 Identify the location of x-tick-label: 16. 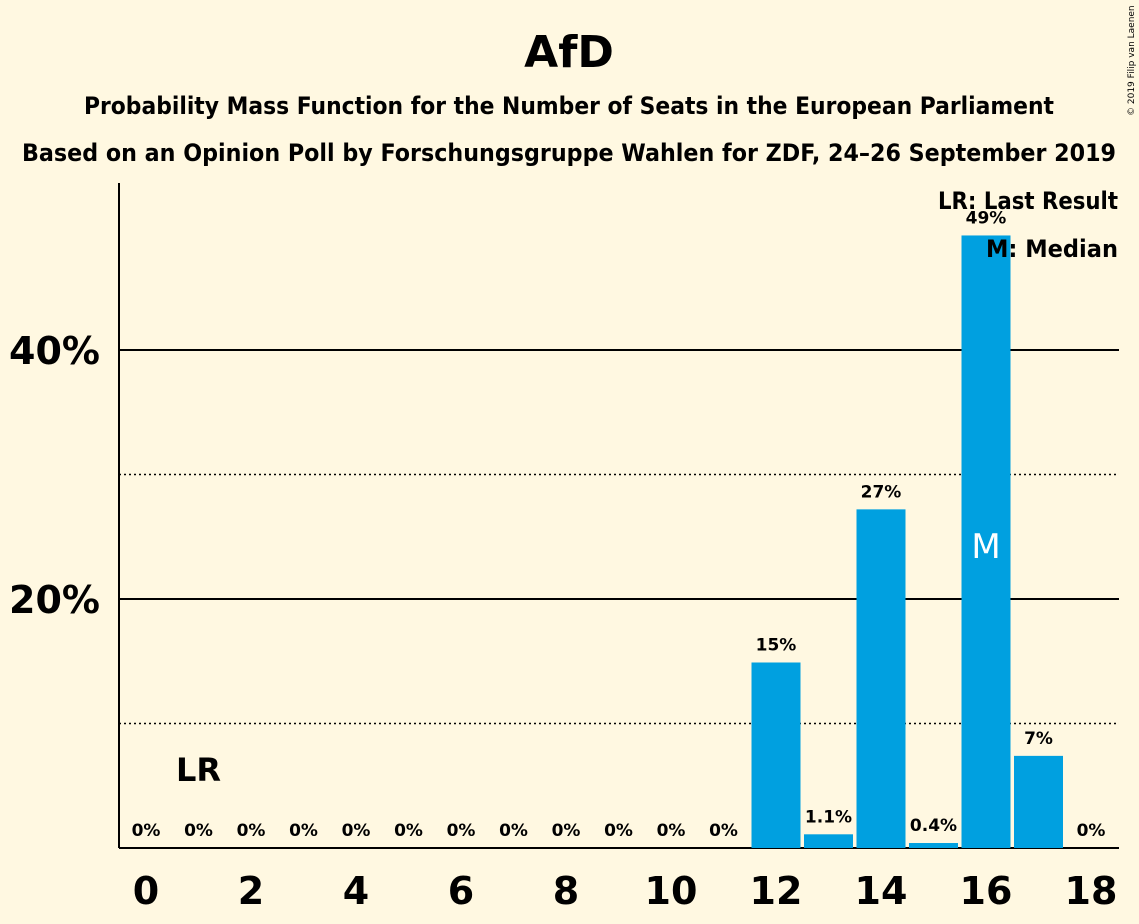
(986, 891).